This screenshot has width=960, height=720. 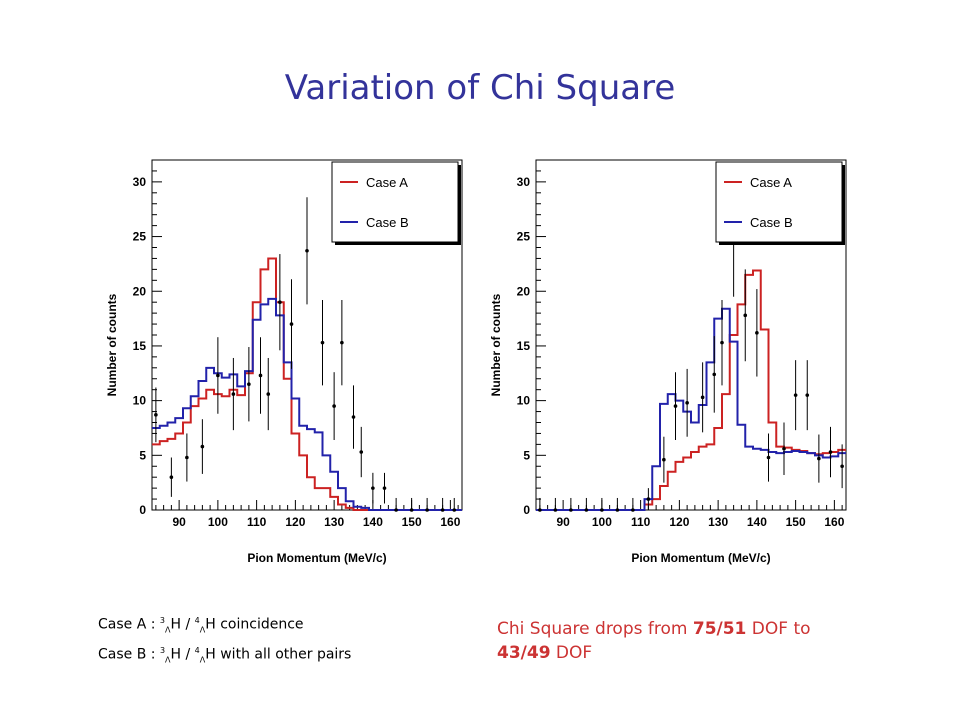 What do you see at coordinates (210, 654) in the screenshot?
I see `case-b-nucleus-2: H` at bounding box center [210, 654].